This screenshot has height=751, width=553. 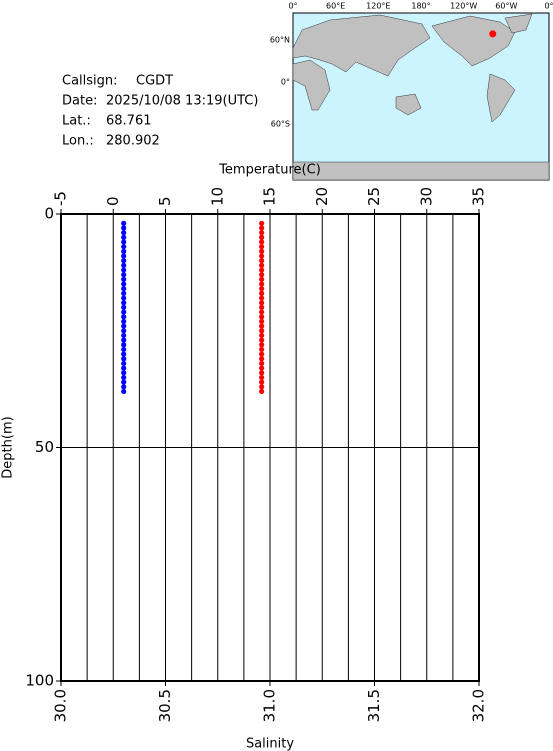 What do you see at coordinates (280, 124) in the screenshot?
I see `map-lat-label: 60°S` at bounding box center [280, 124].